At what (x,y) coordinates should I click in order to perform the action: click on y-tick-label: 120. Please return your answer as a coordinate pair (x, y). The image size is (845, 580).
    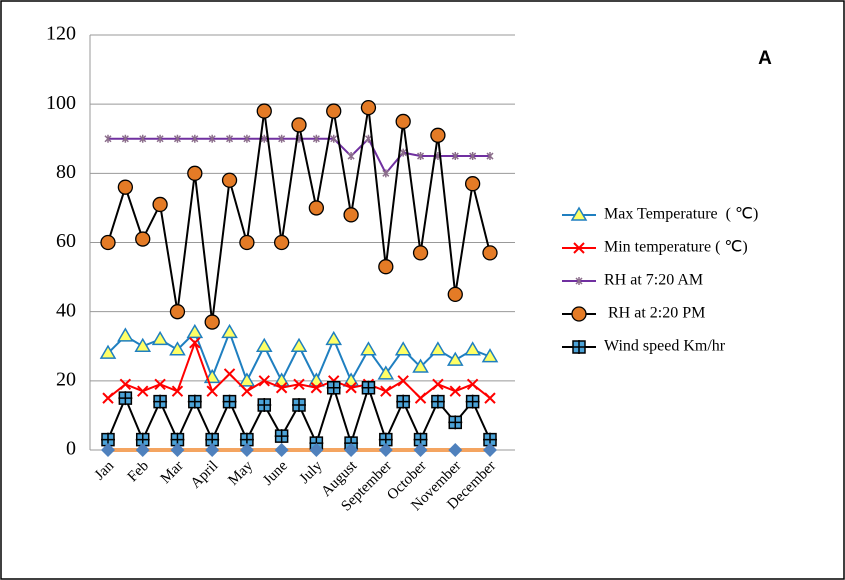
    Looking at the image, I should click on (61, 34).